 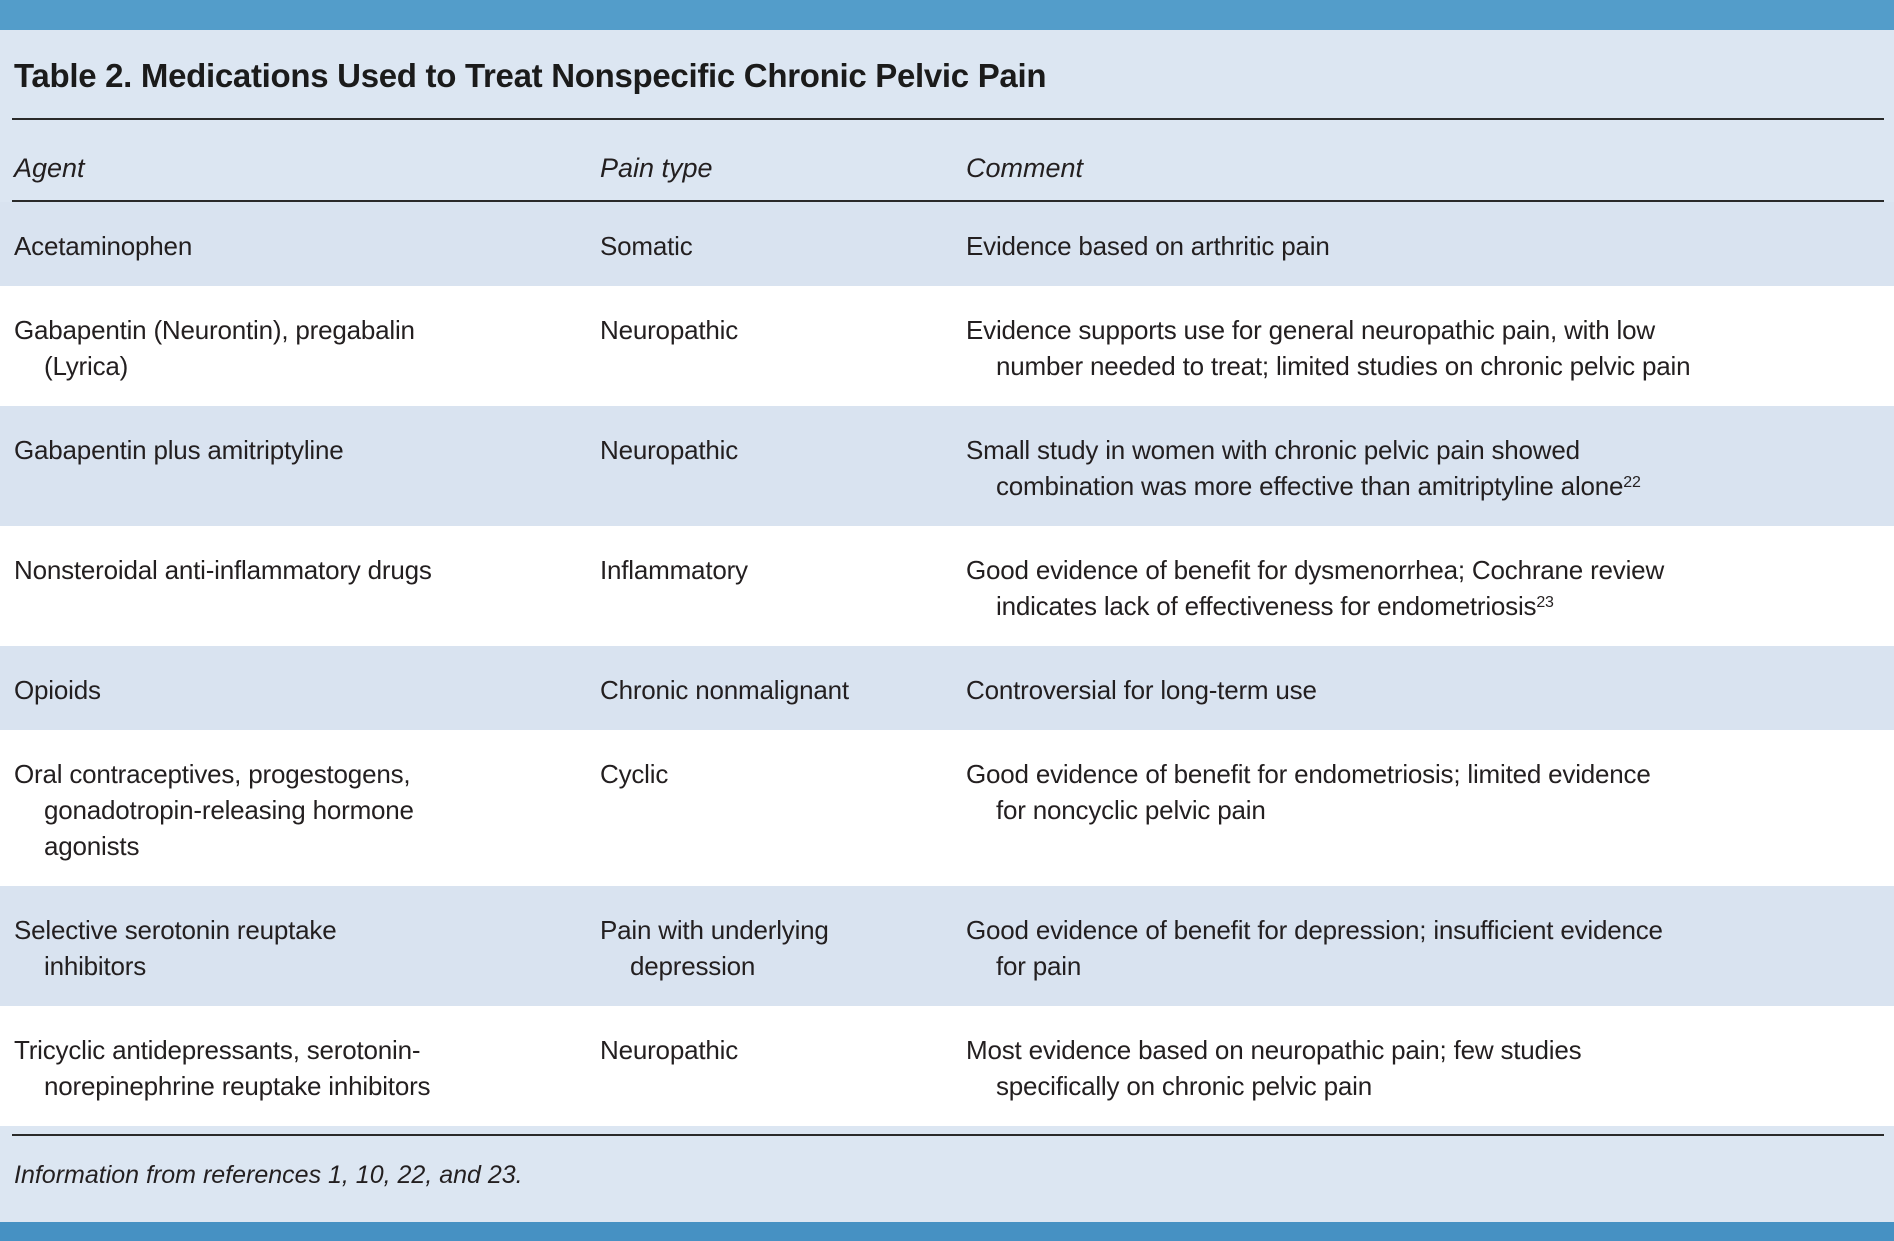 What do you see at coordinates (1424, 246) in the screenshot?
I see `comment-cell: Evidence based on arthritic pain` at bounding box center [1424, 246].